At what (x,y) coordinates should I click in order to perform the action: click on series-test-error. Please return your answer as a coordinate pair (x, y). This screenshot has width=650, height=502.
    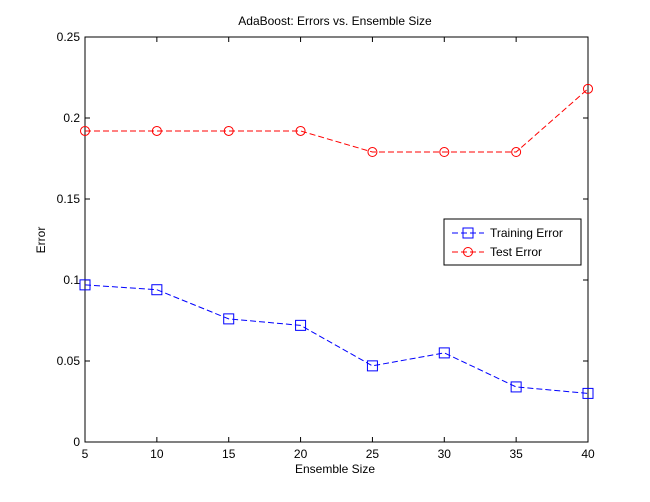
    Looking at the image, I should click on (336, 120).